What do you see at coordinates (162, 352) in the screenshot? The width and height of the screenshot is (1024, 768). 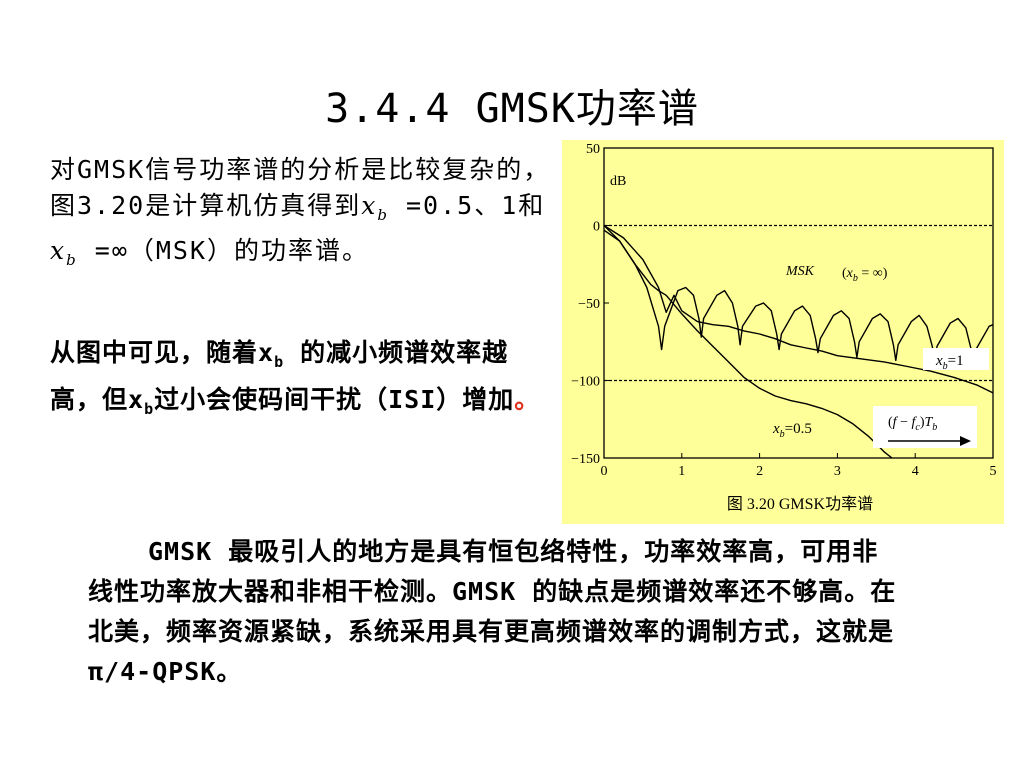 I see `observation-text-start: 从图中可见，随着x` at bounding box center [162, 352].